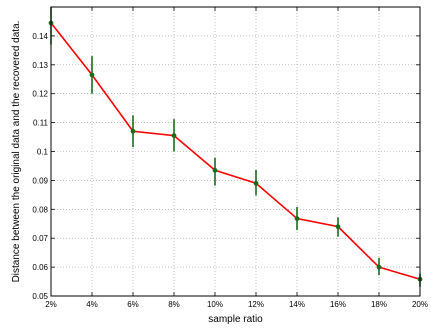 This screenshot has width=431, height=330. What do you see at coordinates (40, 209) in the screenshot?
I see `y-tick-label: 0.08` at bounding box center [40, 209].